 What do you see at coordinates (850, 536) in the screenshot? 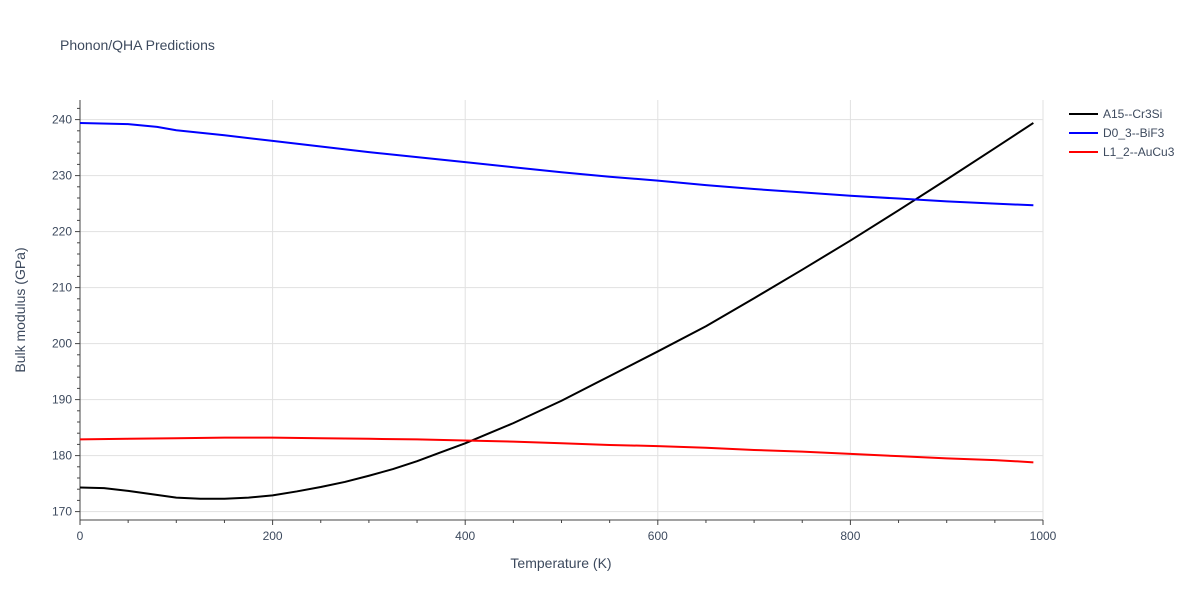
I see `x-tick-label: 800` at bounding box center [850, 536].